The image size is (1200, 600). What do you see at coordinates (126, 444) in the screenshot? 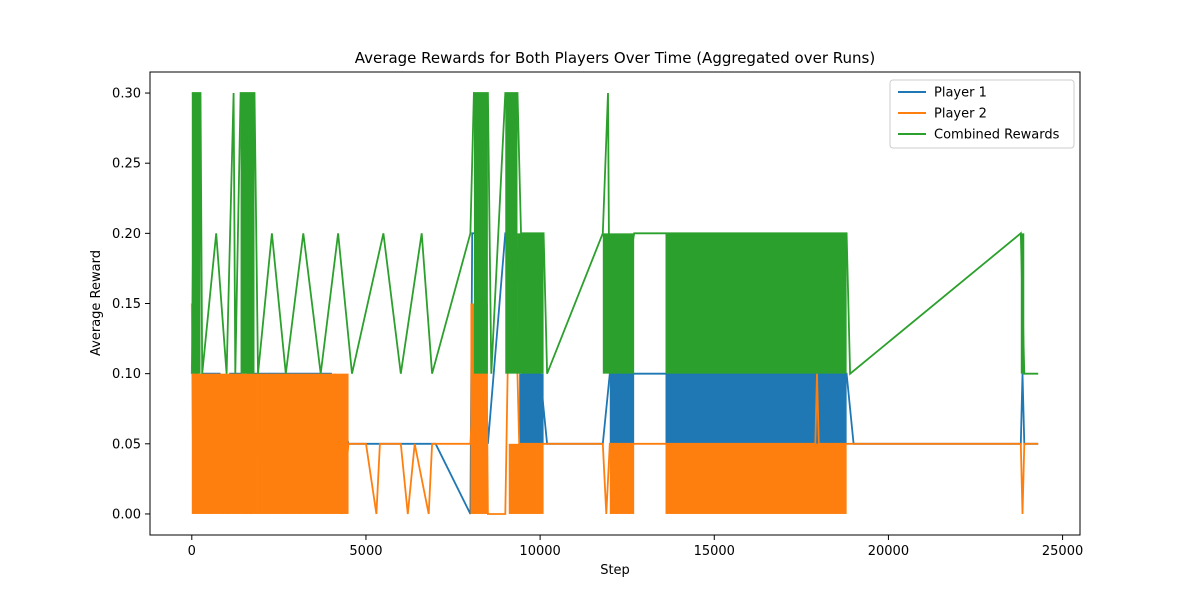
I see `y-tick-label-1: 0.05` at bounding box center [126, 444].